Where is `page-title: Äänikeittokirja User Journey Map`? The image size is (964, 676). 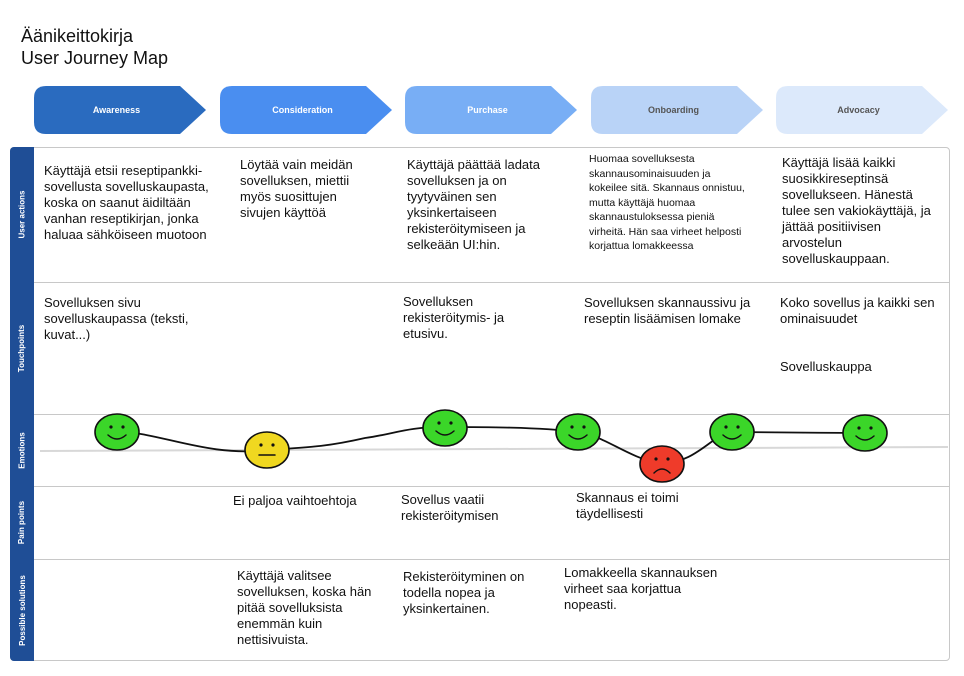 page-title: Äänikeittokirja User Journey Map is located at coordinates (94, 47).